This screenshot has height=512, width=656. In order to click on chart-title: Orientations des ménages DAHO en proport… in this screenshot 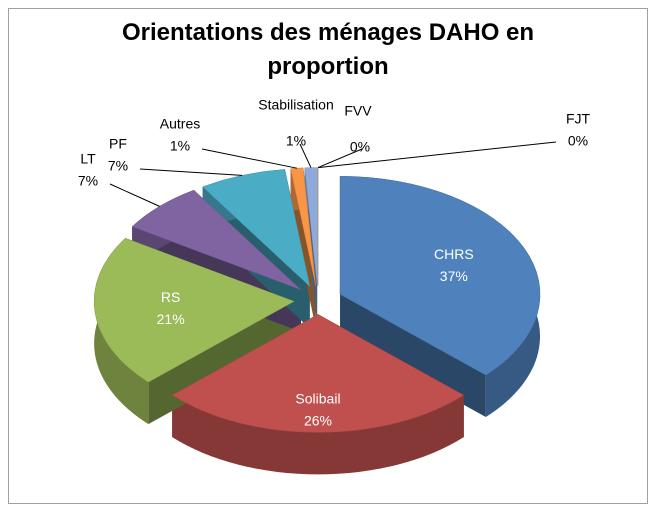, I will do `click(328, 49)`.